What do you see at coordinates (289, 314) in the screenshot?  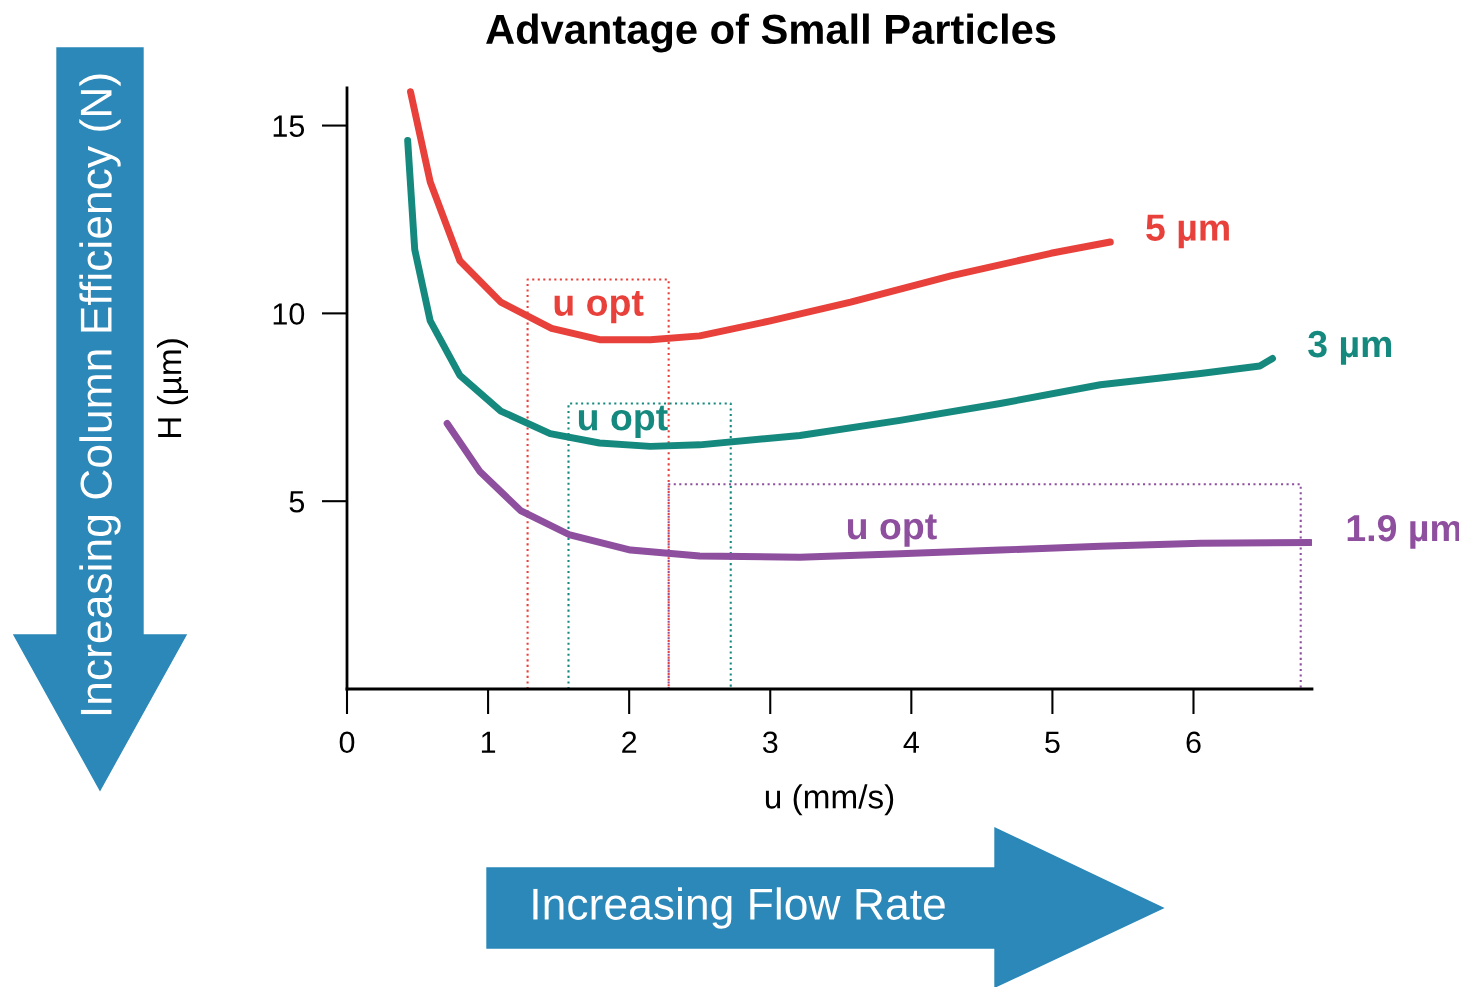 I see `y-tick-label: 10` at bounding box center [289, 314].